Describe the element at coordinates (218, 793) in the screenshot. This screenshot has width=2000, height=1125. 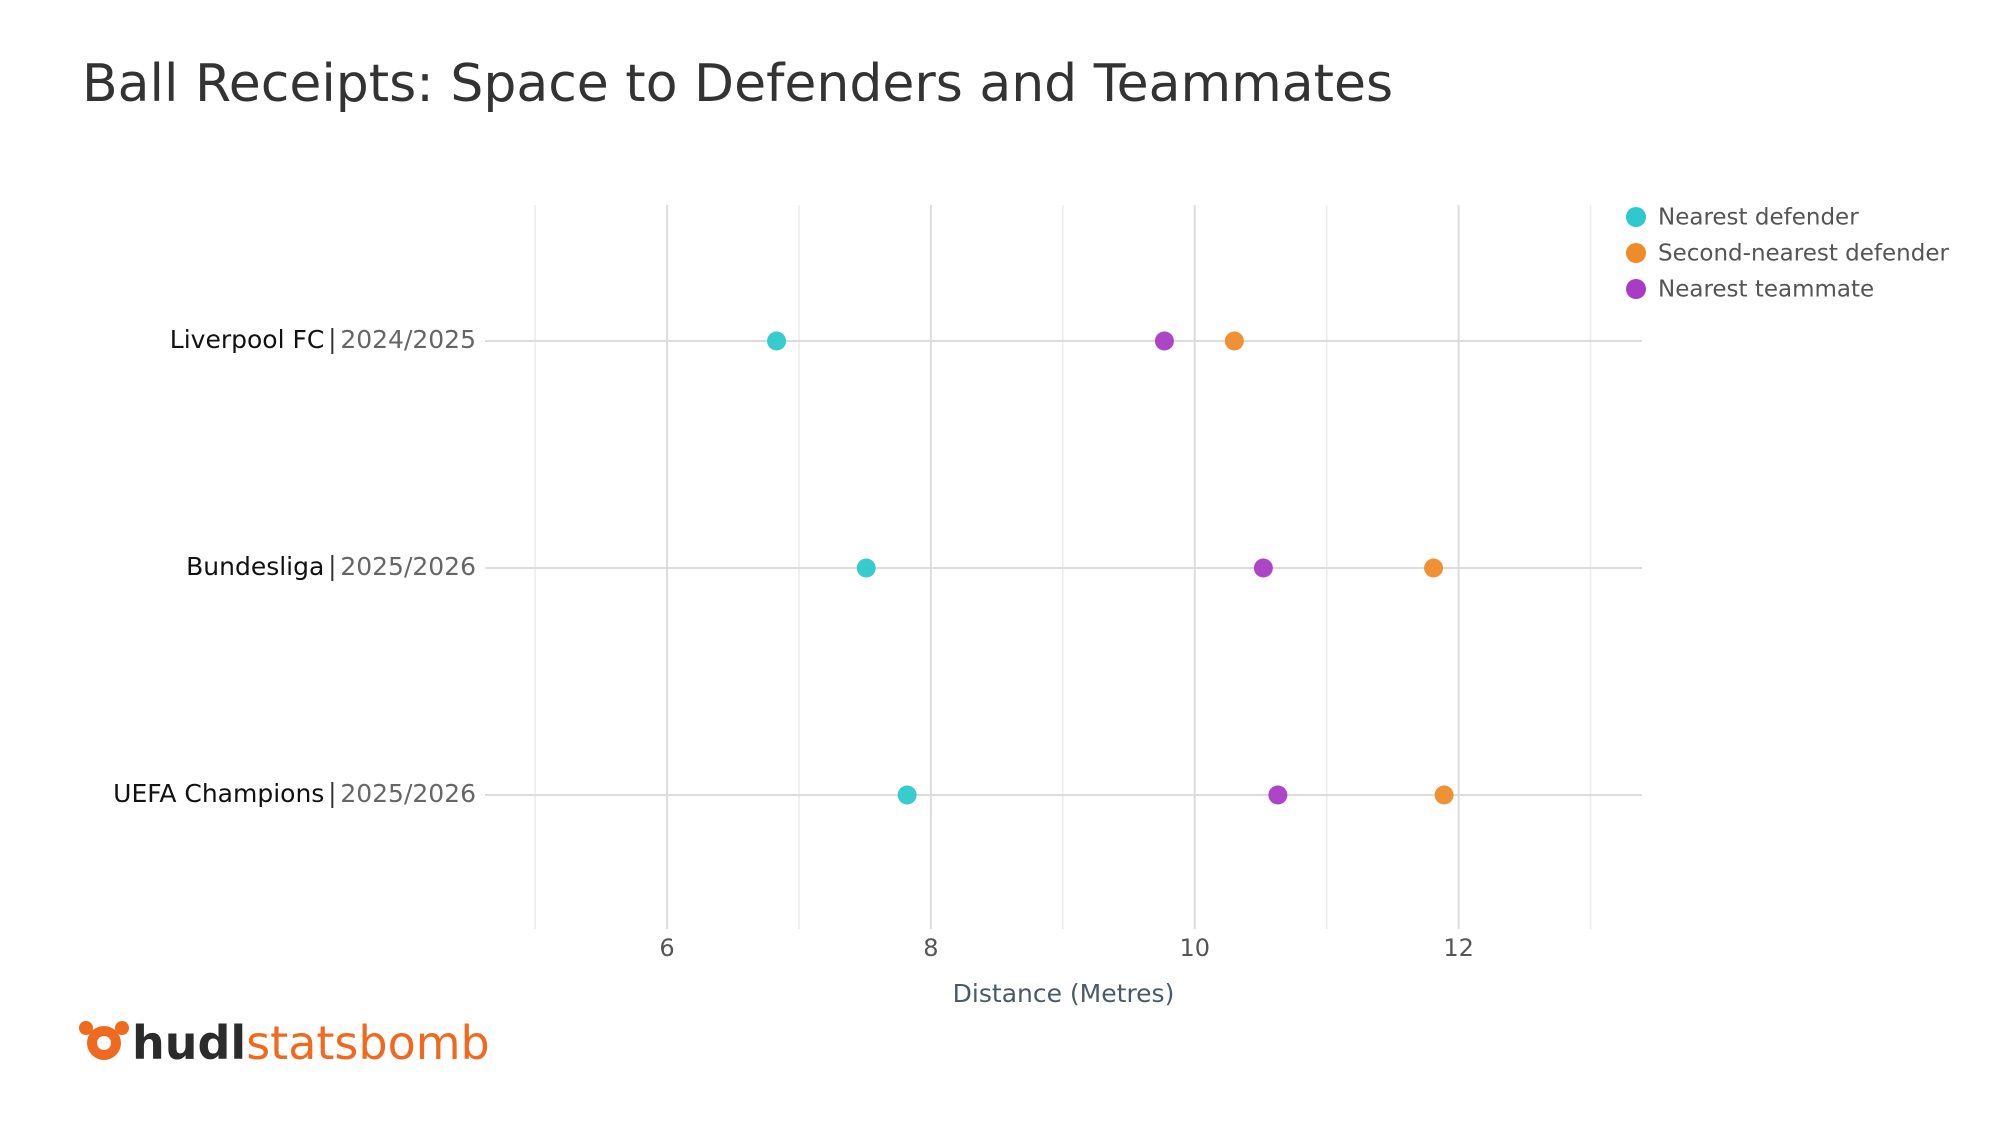
I see `category-name: UEFA Champions` at that location.